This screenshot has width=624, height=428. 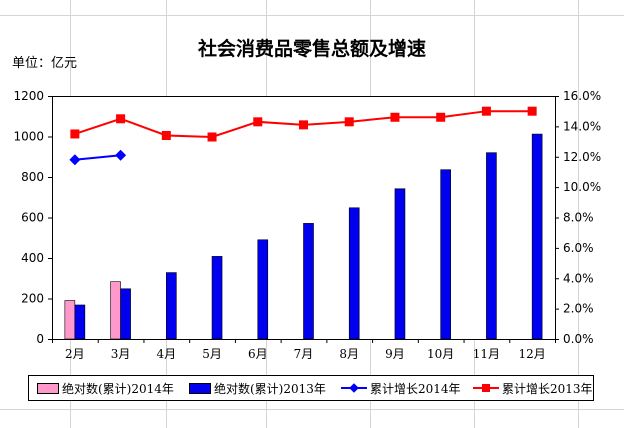 What do you see at coordinates (311, 49) in the screenshot?
I see `chart-title: 社会消费品零售总额及增速` at bounding box center [311, 49].